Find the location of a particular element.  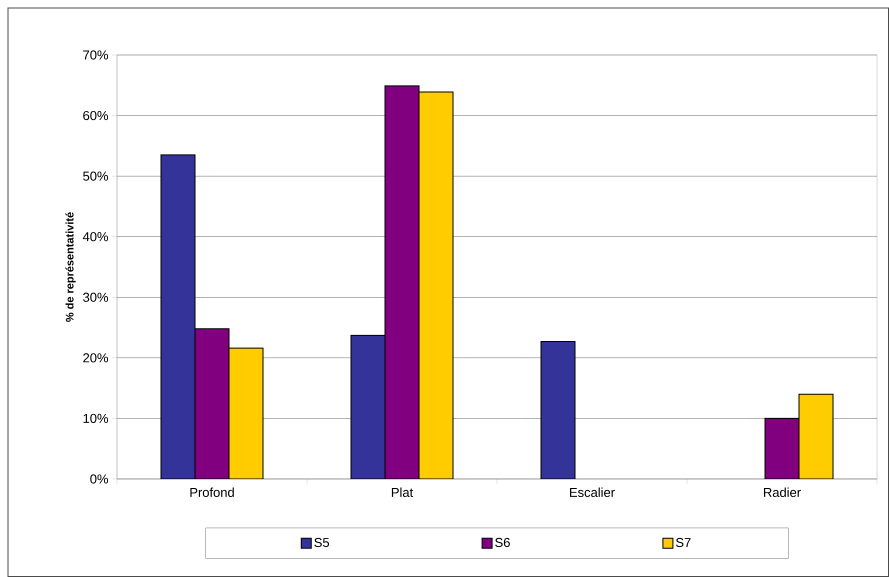

legend-label: S7 is located at coordinates (683, 543).